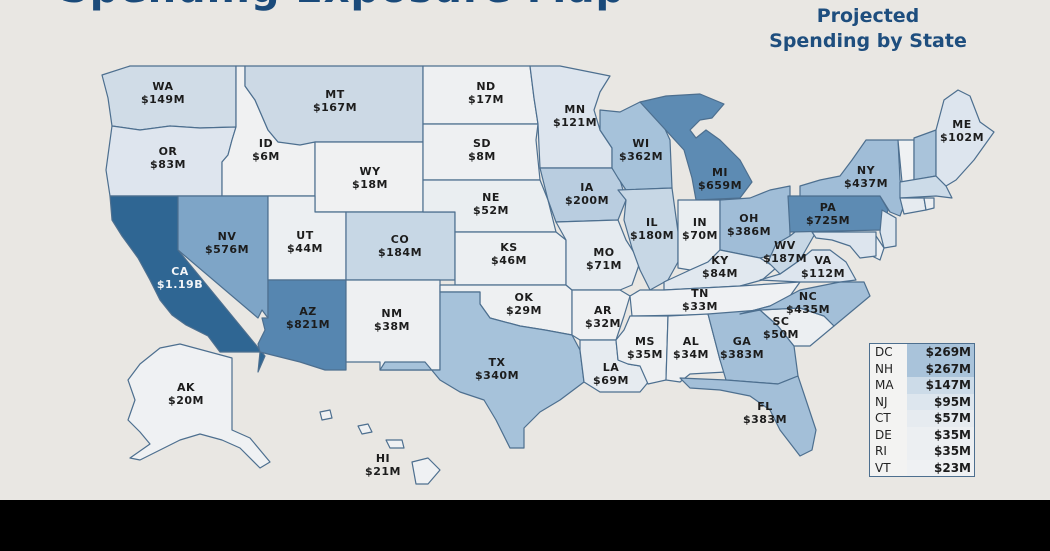 The image size is (1050, 551). What do you see at coordinates (700, 229) in the screenshot?
I see `label-IN: IN $70M` at bounding box center [700, 229].